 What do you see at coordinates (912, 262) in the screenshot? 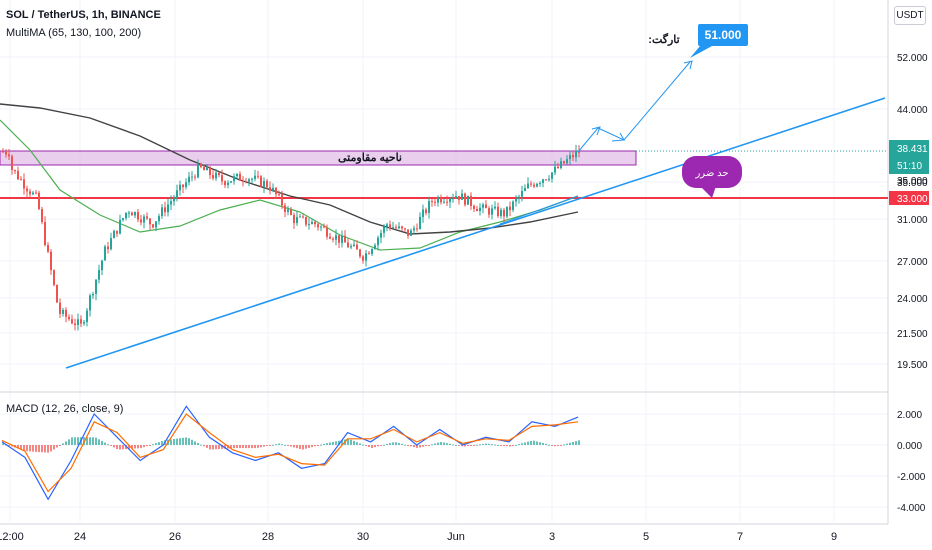
I see `price-axis-tick: 27.000` at bounding box center [912, 262].